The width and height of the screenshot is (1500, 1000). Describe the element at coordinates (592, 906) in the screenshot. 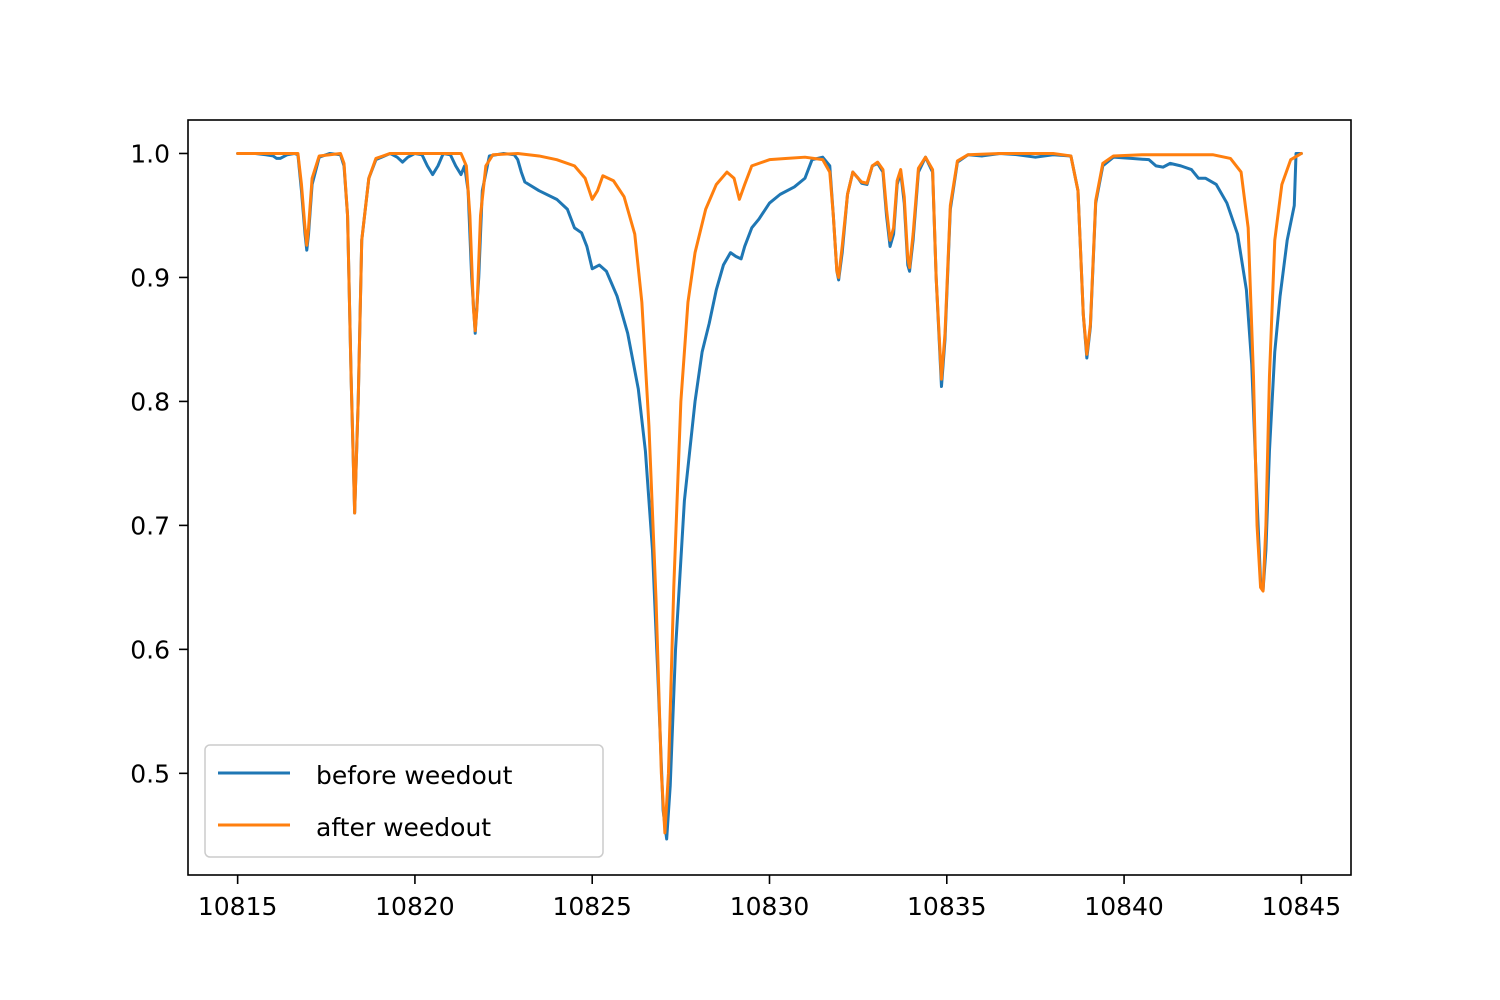

I see `x-tick-label: 10825` at that location.